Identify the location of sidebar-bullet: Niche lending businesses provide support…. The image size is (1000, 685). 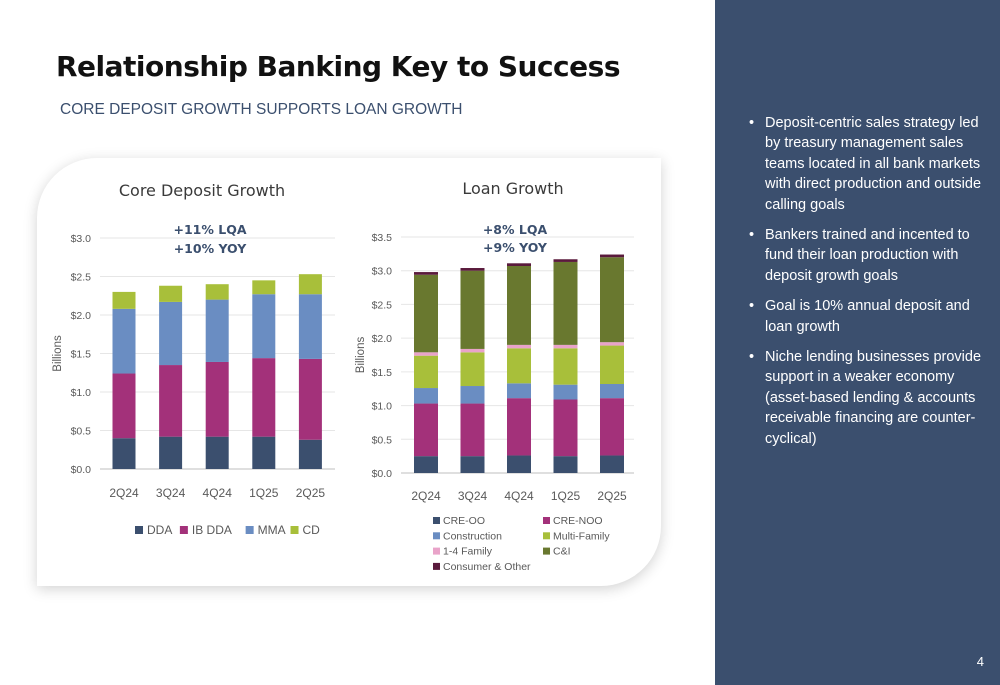
(865, 398).